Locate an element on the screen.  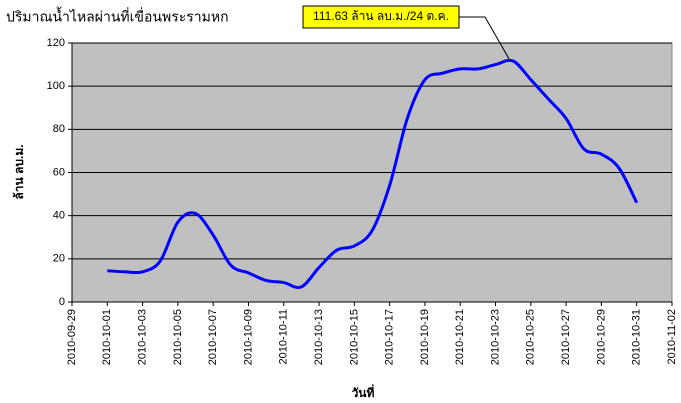
annotation: 111.63 ล้าน ลบ.ม./24 ต.ค. is located at coordinates (381, 16).